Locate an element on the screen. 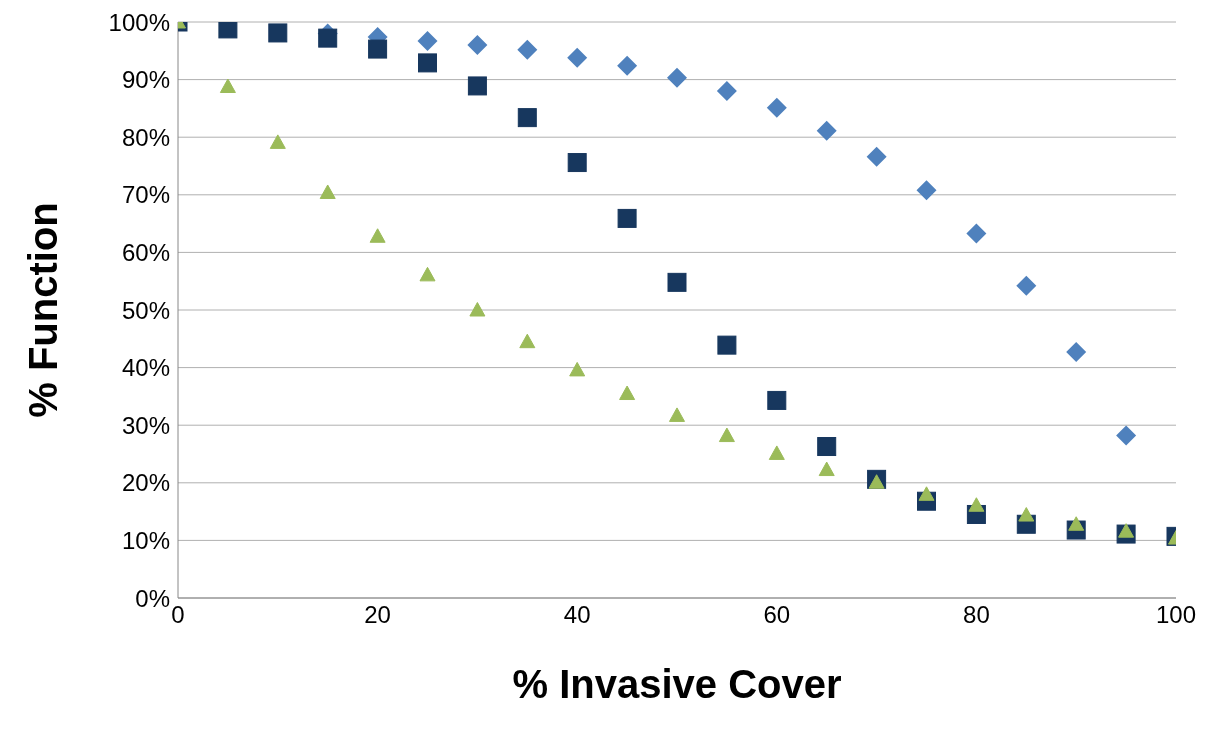 This screenshot has height=736, width=1224. y-tick-label: 70% is located at coordinates (145, 195).